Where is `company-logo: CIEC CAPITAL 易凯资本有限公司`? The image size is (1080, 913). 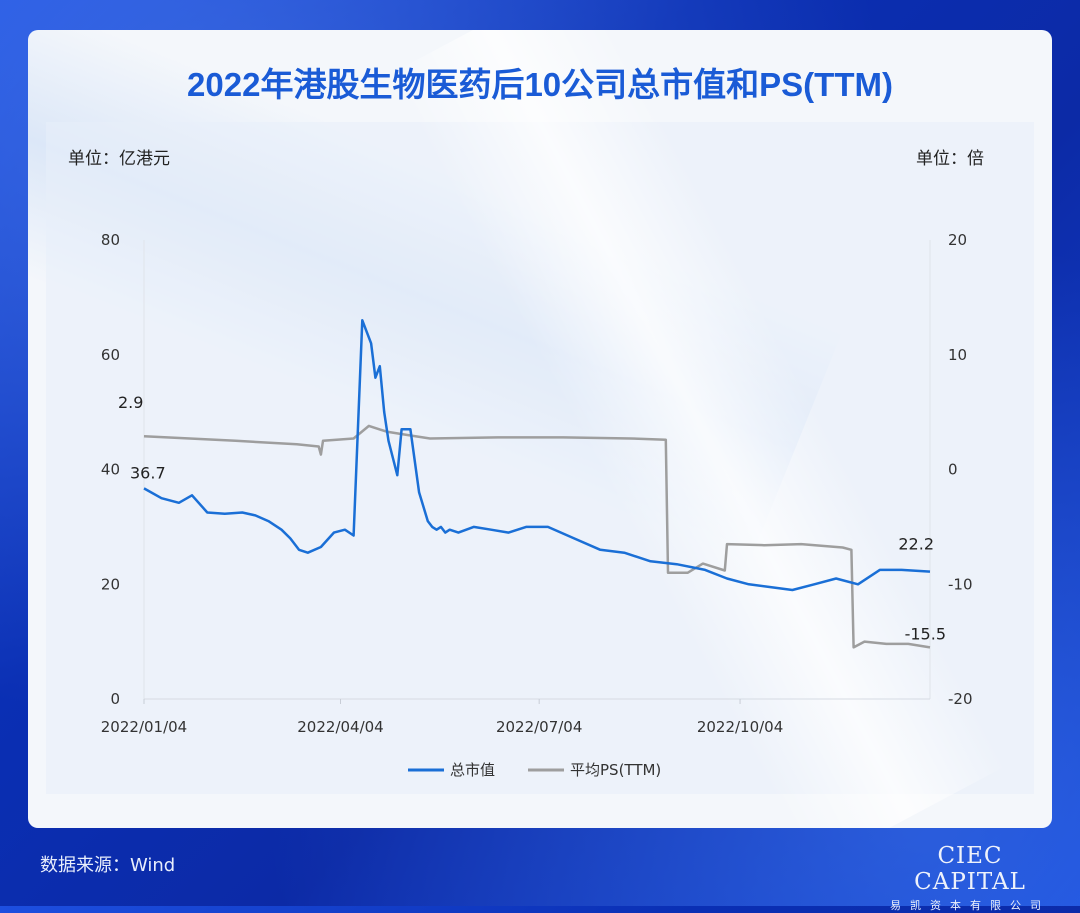
company-logo: CIEC CAPITAL 易凯资本有限公司 is located at coordinates (970, 878).